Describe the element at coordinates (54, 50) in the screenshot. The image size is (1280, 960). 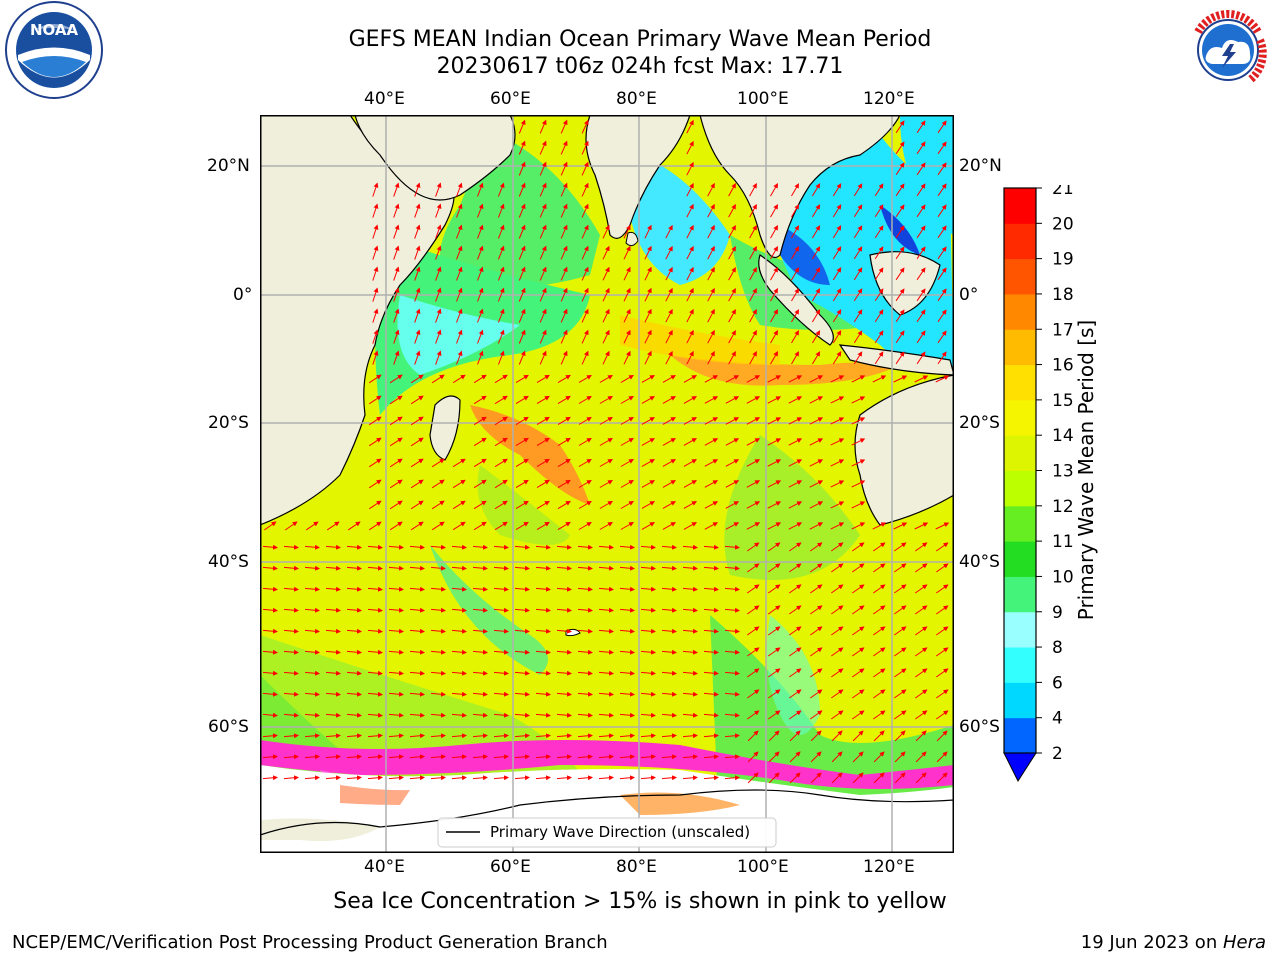
I see `noaa-logo: NOAA` at that location.